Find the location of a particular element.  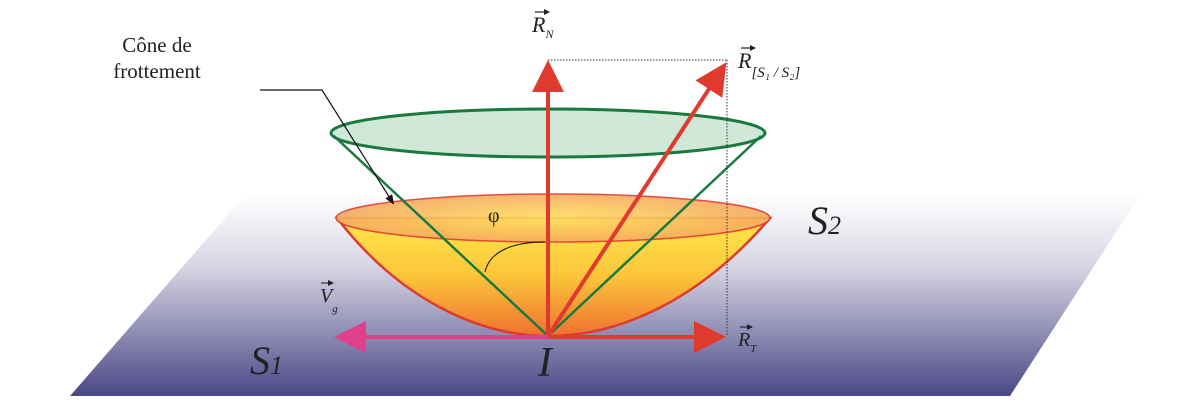

cone-line-left is located at coordinates (441, 236).